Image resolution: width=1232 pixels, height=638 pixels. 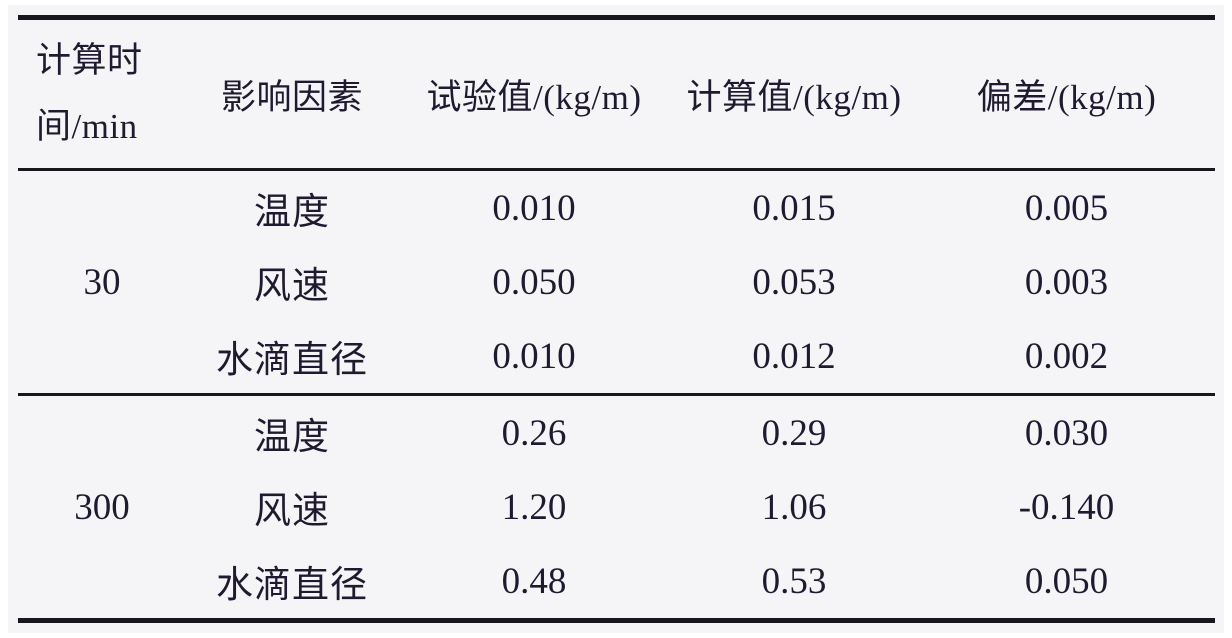 What do you see at coordinates (1066, 208) in the screenshot?
I see `deviation-cell: 0.005` at bounding box center [1066, 208].